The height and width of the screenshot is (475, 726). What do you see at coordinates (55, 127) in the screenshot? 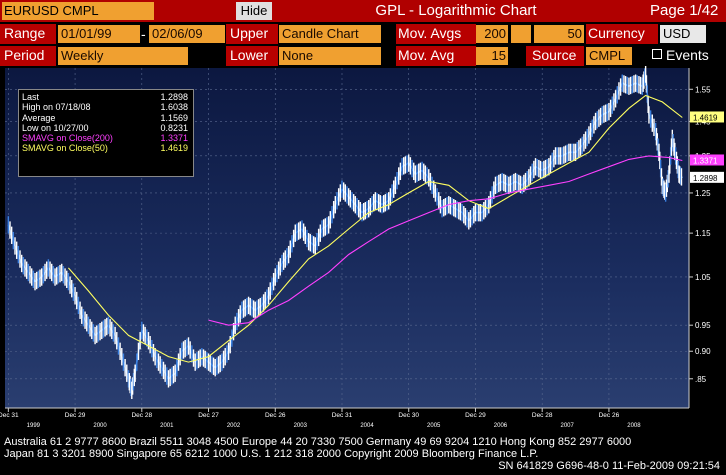
I see `legend-item-label: Low on 10/27/00` at bounding box center [55, 127].